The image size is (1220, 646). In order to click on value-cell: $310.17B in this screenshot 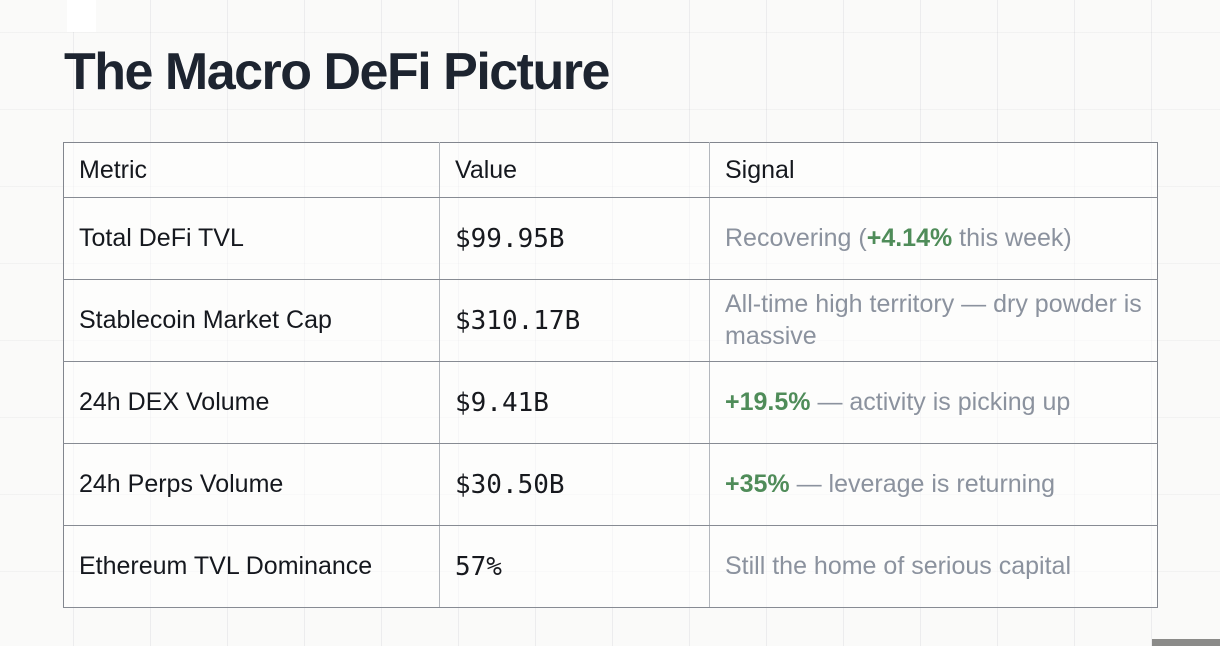, I will do `click(574, 320)`.